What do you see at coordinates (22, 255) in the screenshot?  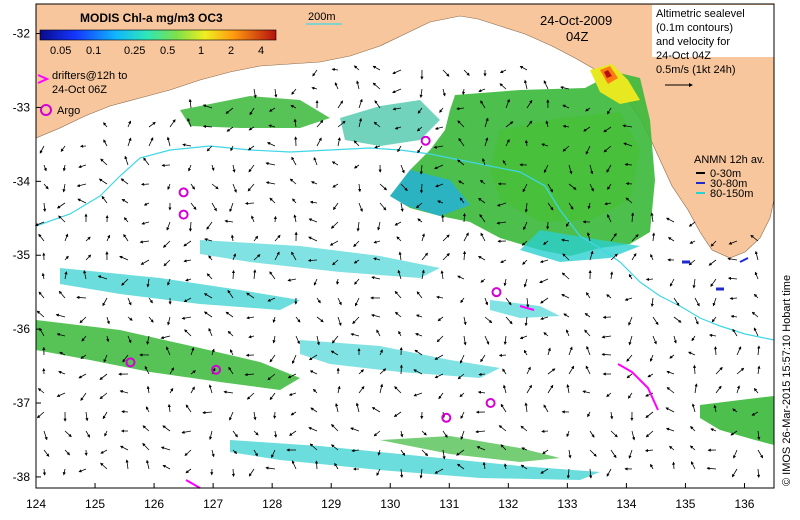 I see `y-tick-label: -35` at bounding box center [22, 255].